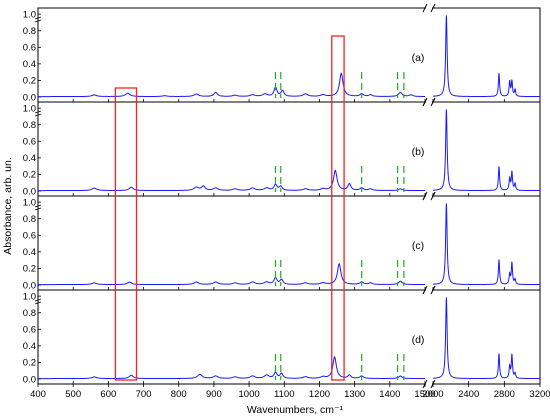 This screenshot has width=550, height=418. I want to click on x-tick-label: 1200, so click(319, 394).